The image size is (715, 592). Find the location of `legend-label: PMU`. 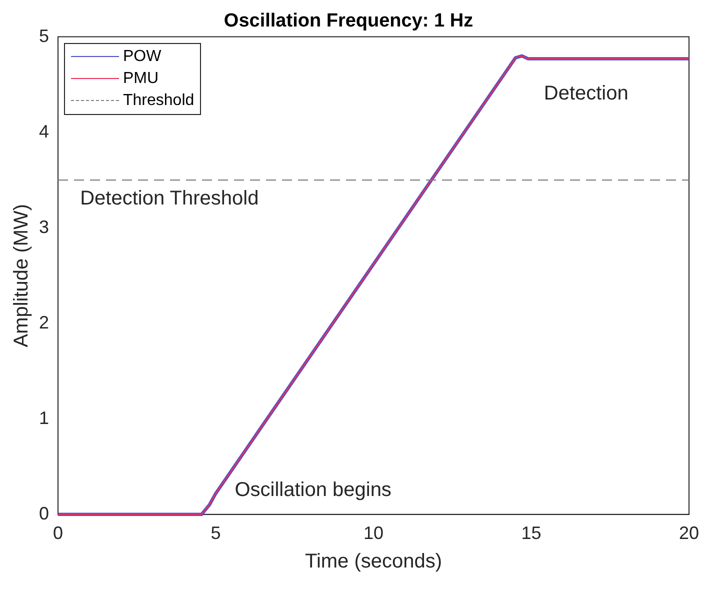

legend-label: PMU is located at coordinates (141, 79).